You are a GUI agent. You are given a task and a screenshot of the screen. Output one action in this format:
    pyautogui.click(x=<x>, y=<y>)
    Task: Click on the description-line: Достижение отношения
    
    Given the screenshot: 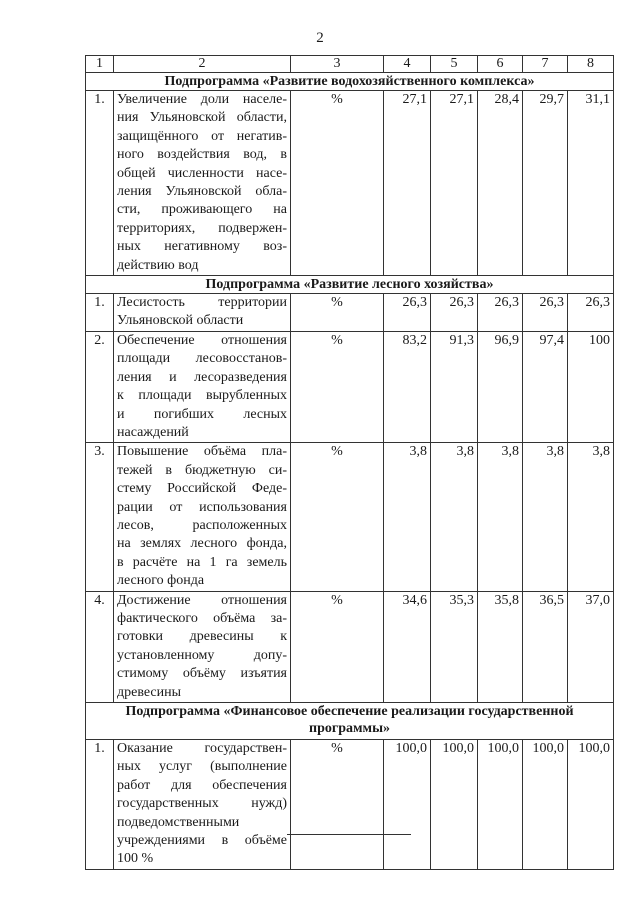 What is the action you would take?
    pyautogui.click(x=202, y=600)
    